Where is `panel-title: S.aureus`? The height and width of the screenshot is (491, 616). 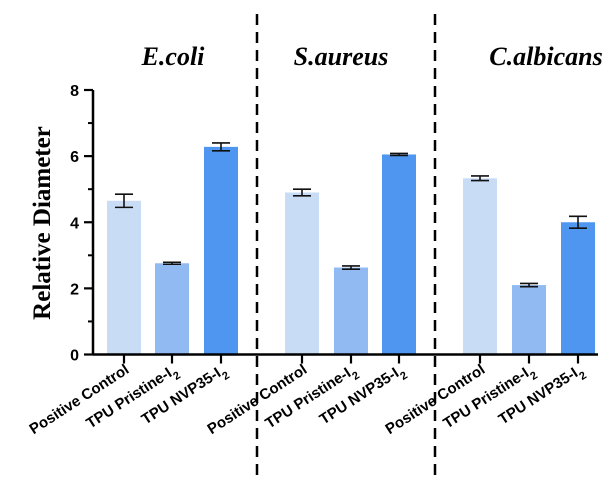 panel-title: S.aureus is located at coordinates (341, 56).